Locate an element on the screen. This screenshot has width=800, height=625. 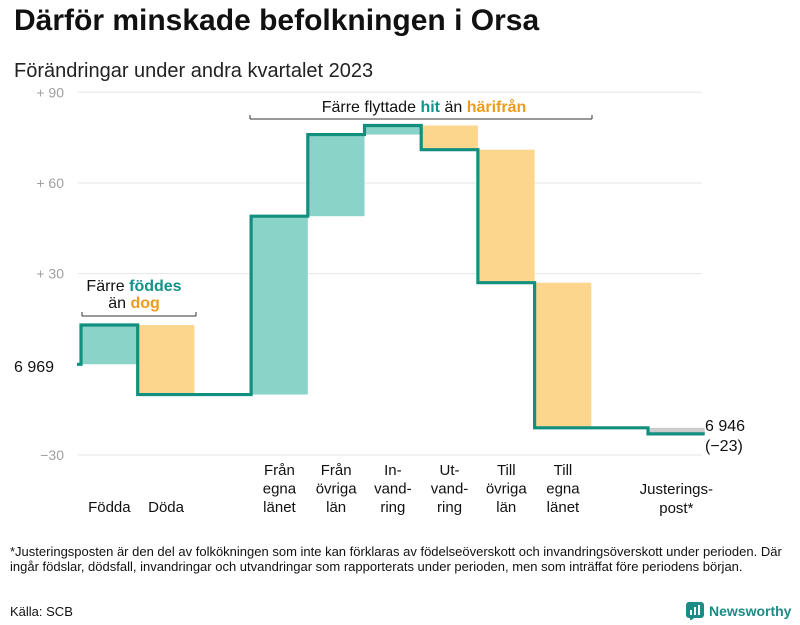
x-tick-label: Justerings- is located at coordinates (676, 489).